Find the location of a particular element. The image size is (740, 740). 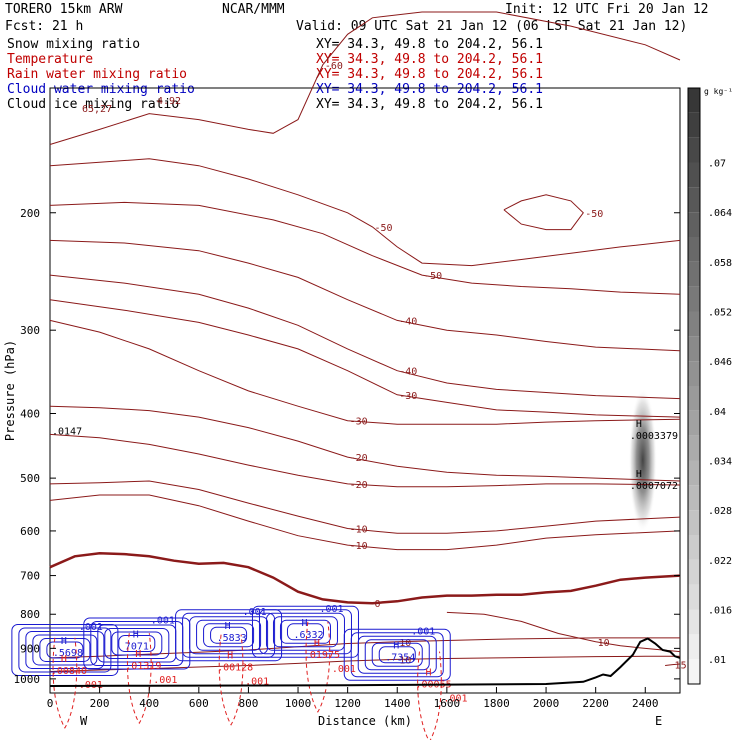

y-tick-label: 500 is located at coordinates (30, 478).